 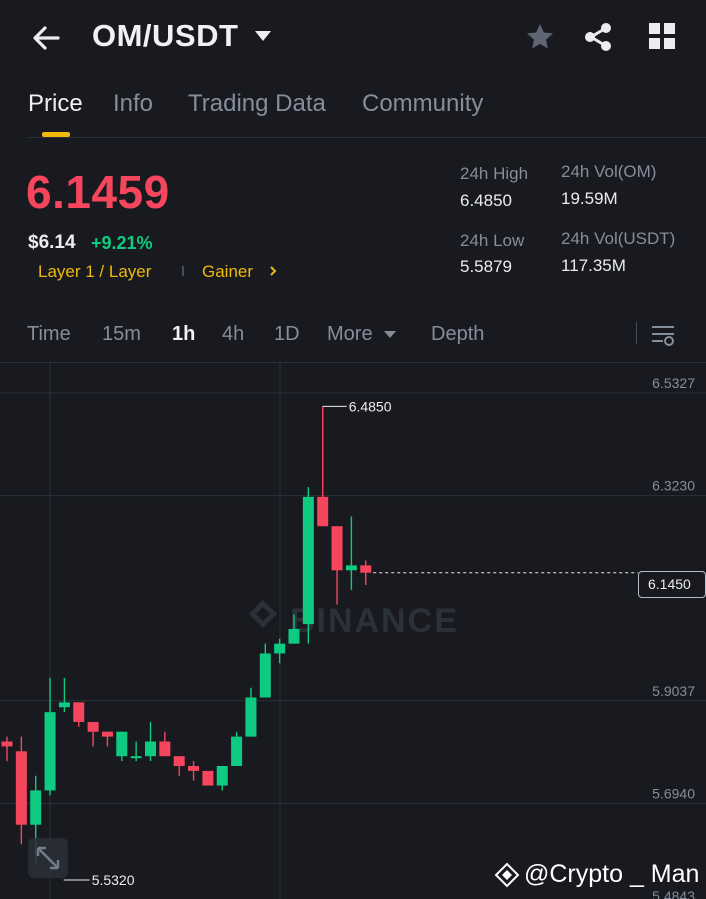 What do you see at coordinates (492, 240) in the screenshot?
I see `stat-24h-low-label: 24h Low` at bounding box center [492, 240].